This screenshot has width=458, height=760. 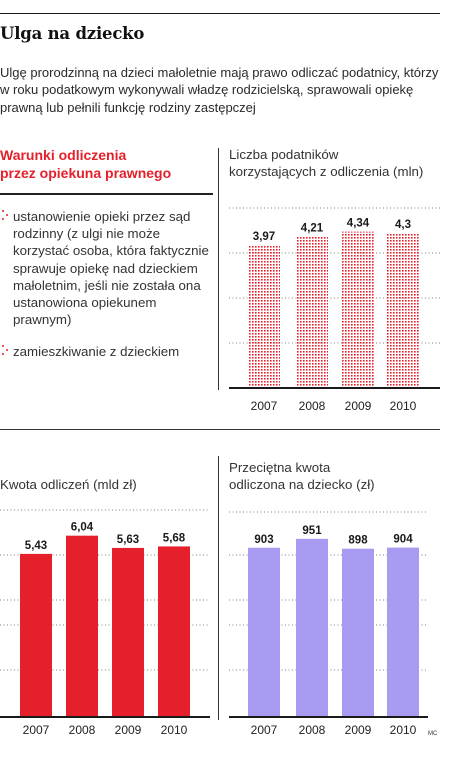 I want to click on chart-taxpayers: 3,97 2007 4,21 2008 4,34 2009 4,3 2010, so click(x=334, y=310).